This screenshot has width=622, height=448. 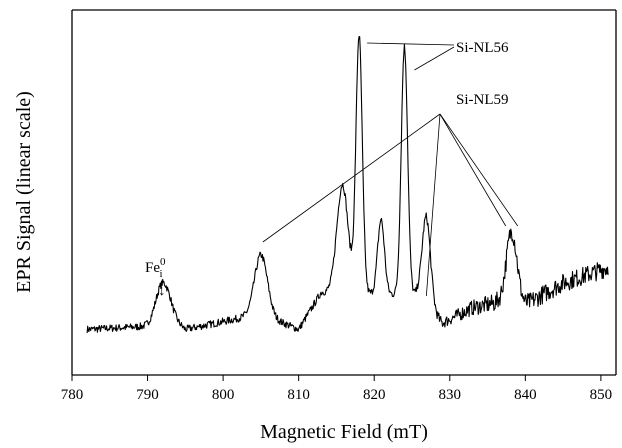 I want to click on fe-arrow-icon: ↓, so click(x=162, y=291).